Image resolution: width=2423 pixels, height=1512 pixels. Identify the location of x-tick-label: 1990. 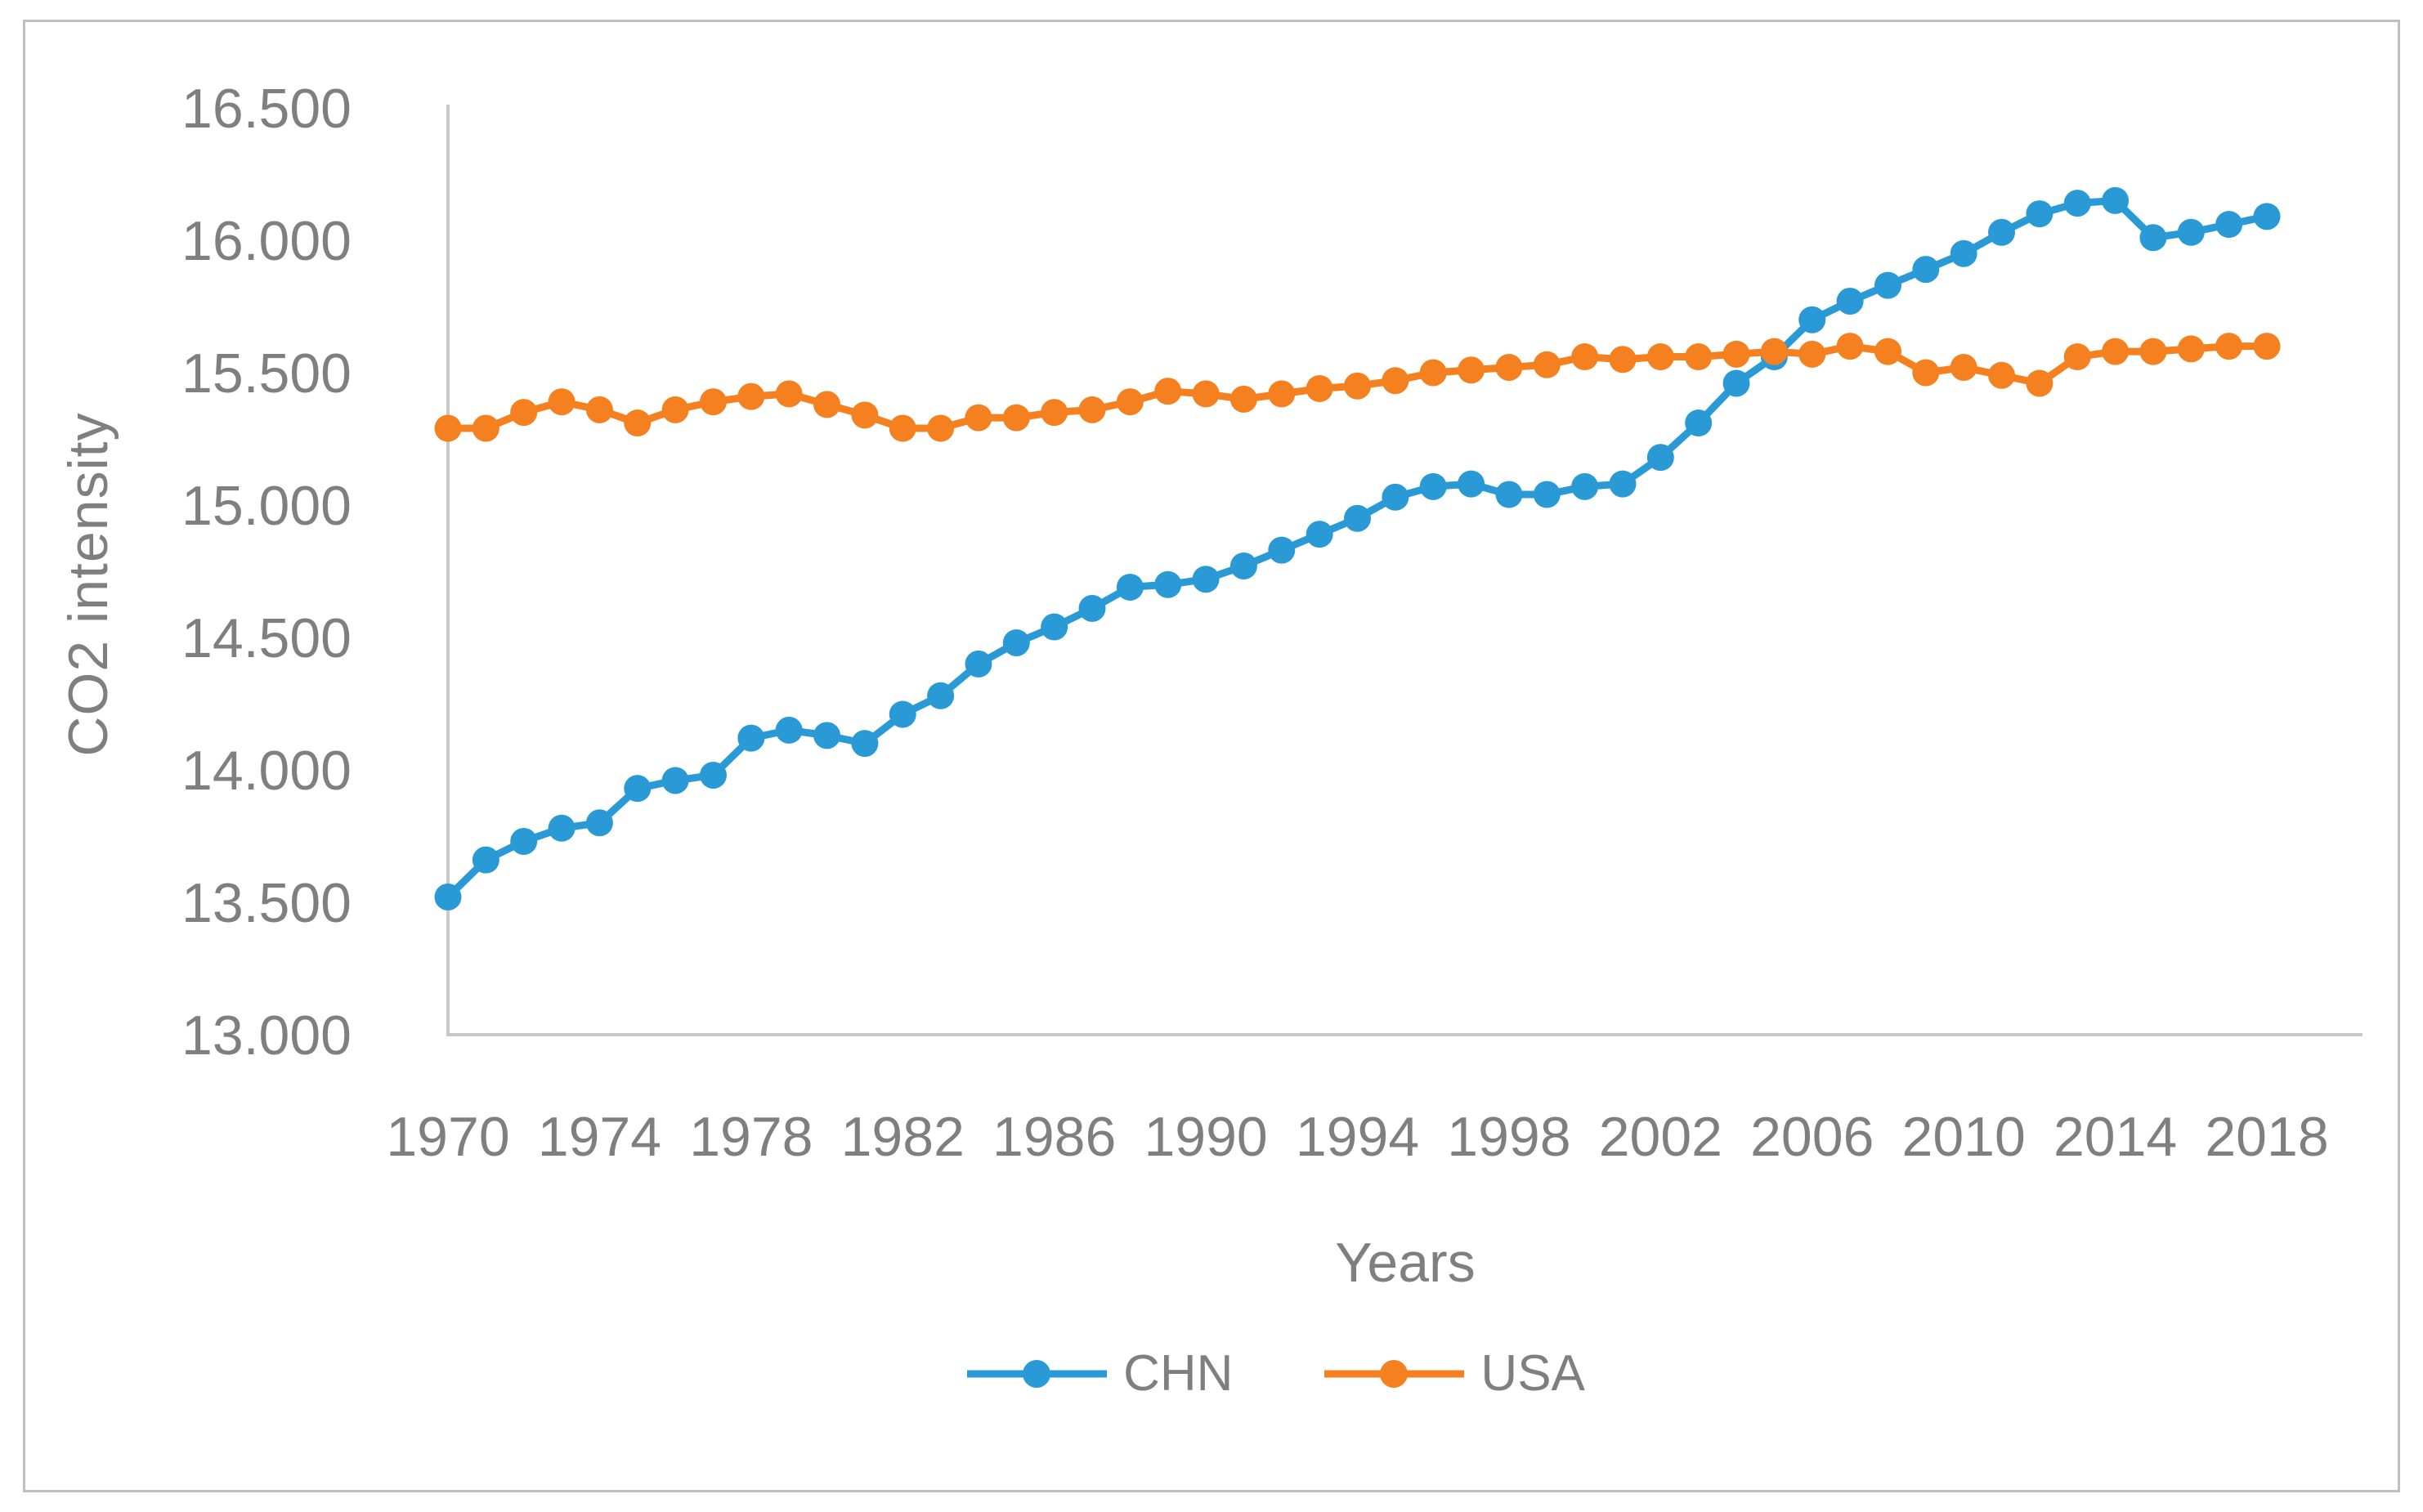
(1205, 1137).